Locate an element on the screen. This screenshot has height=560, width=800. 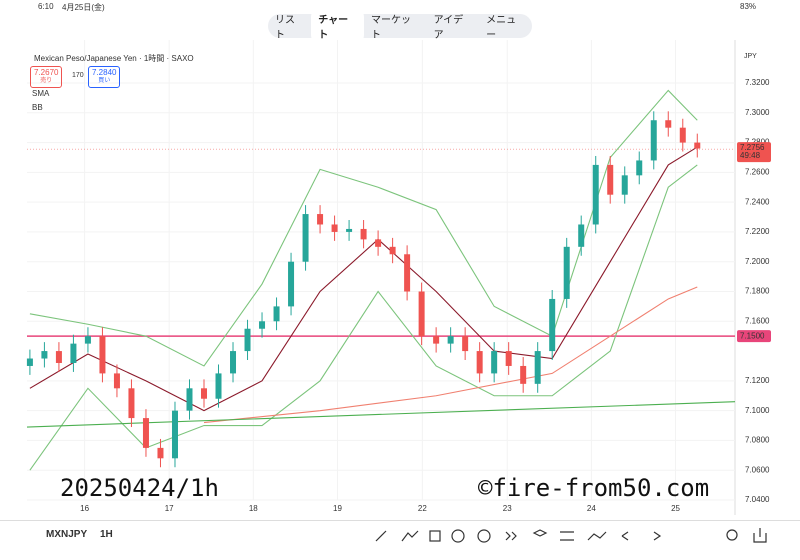
status-date: 4月25日(金) is located at coordinates (83, 7).